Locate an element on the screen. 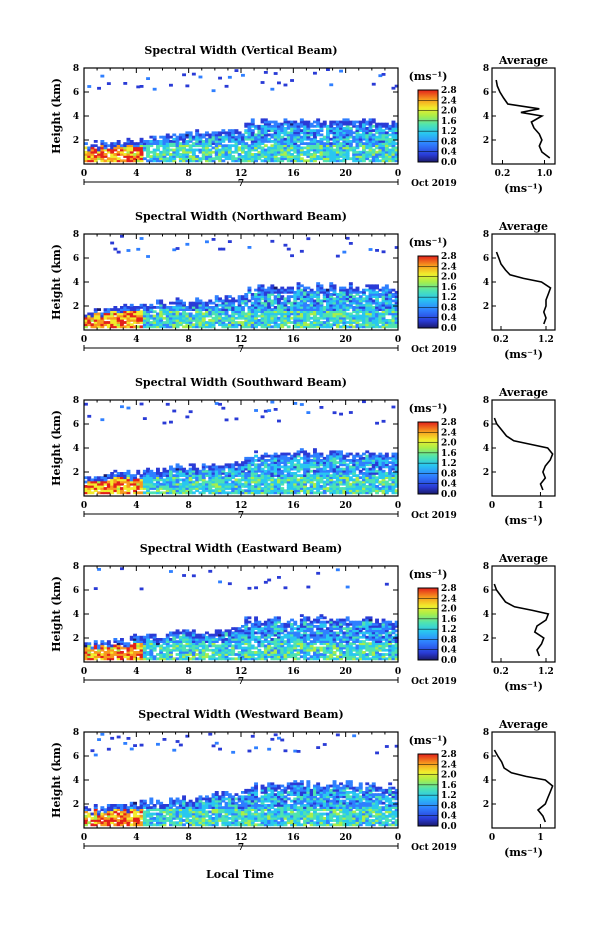 The height and width of the screenshot is (929, 614). colorbar-unit: (ms⁻¹) is located at coordinates (428, 408).